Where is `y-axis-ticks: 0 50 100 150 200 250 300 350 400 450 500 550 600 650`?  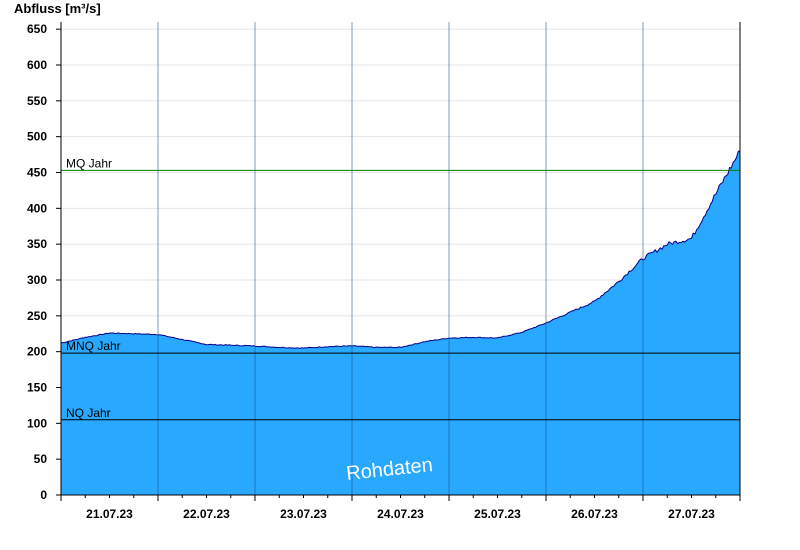 y-axis-ticks: 0 50 100 150 200 250 300 350 400 450 500 550 600 650 is located at coordinates (44, 262).